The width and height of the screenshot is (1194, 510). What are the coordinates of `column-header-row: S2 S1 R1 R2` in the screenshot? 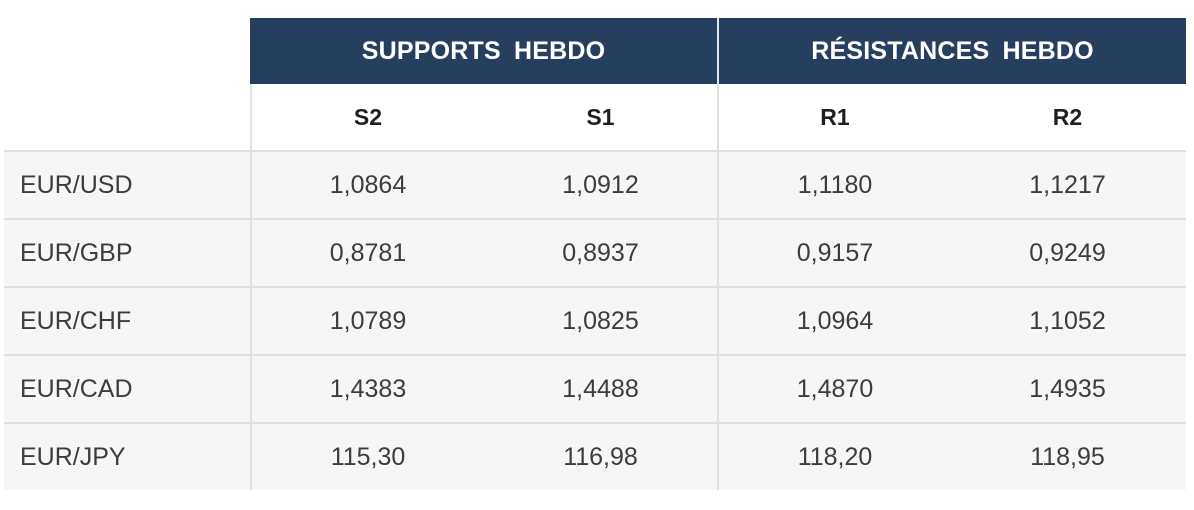 It's located at (595, 118).